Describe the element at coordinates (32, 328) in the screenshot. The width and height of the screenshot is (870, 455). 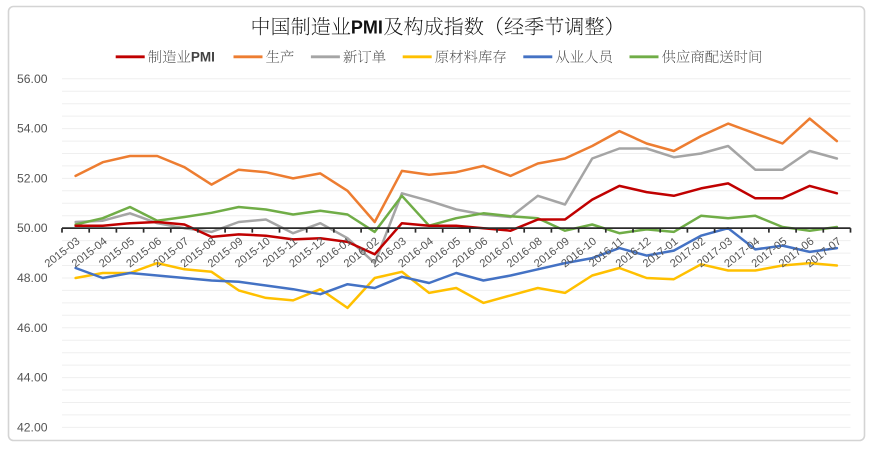
I see `svg-text: 46.00` at that location.